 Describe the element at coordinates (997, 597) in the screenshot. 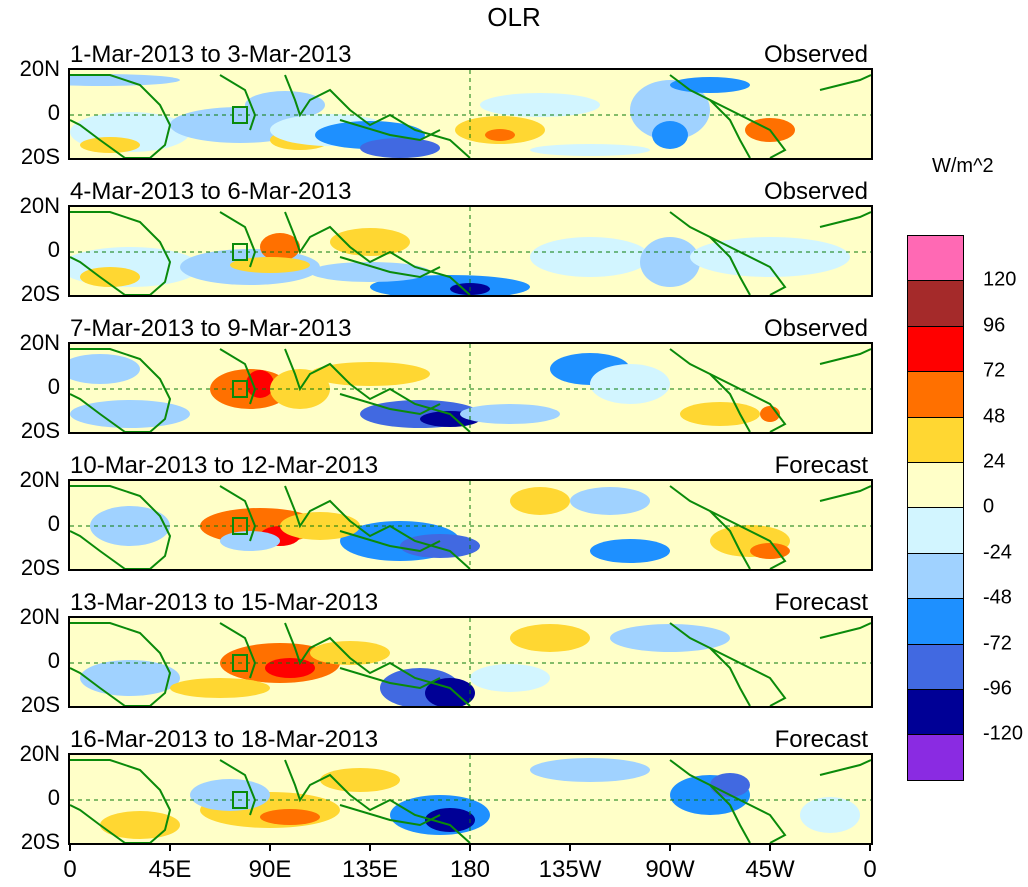

I see `colorbar-label: -48` at that location.